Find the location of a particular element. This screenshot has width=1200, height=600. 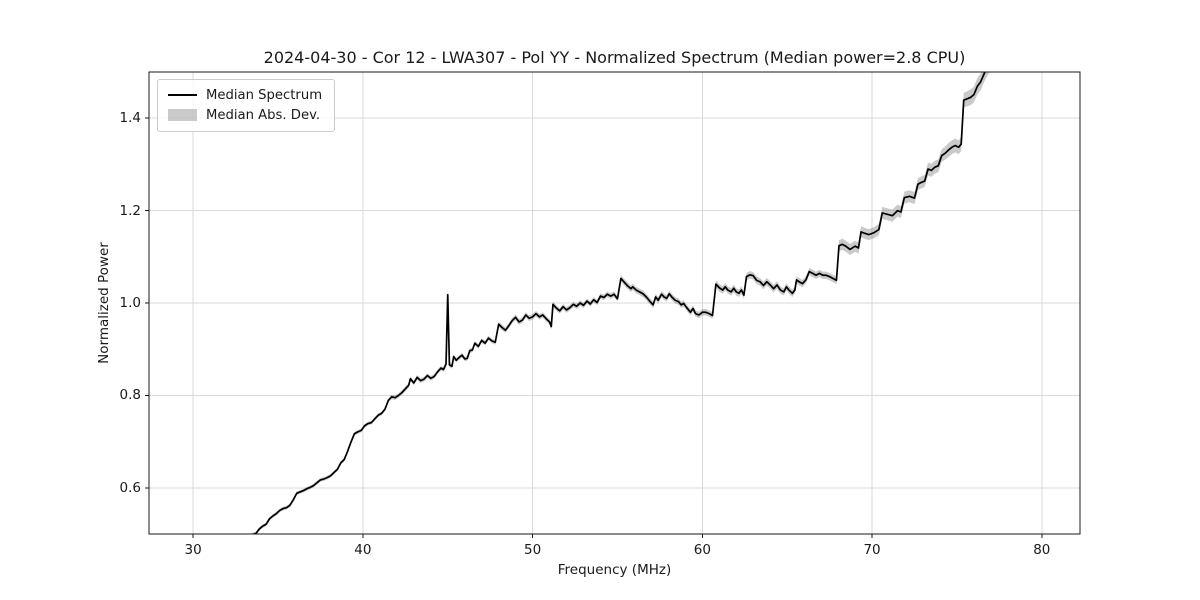

y-tick-label: 1.2 is located at coordinates (130, 210).